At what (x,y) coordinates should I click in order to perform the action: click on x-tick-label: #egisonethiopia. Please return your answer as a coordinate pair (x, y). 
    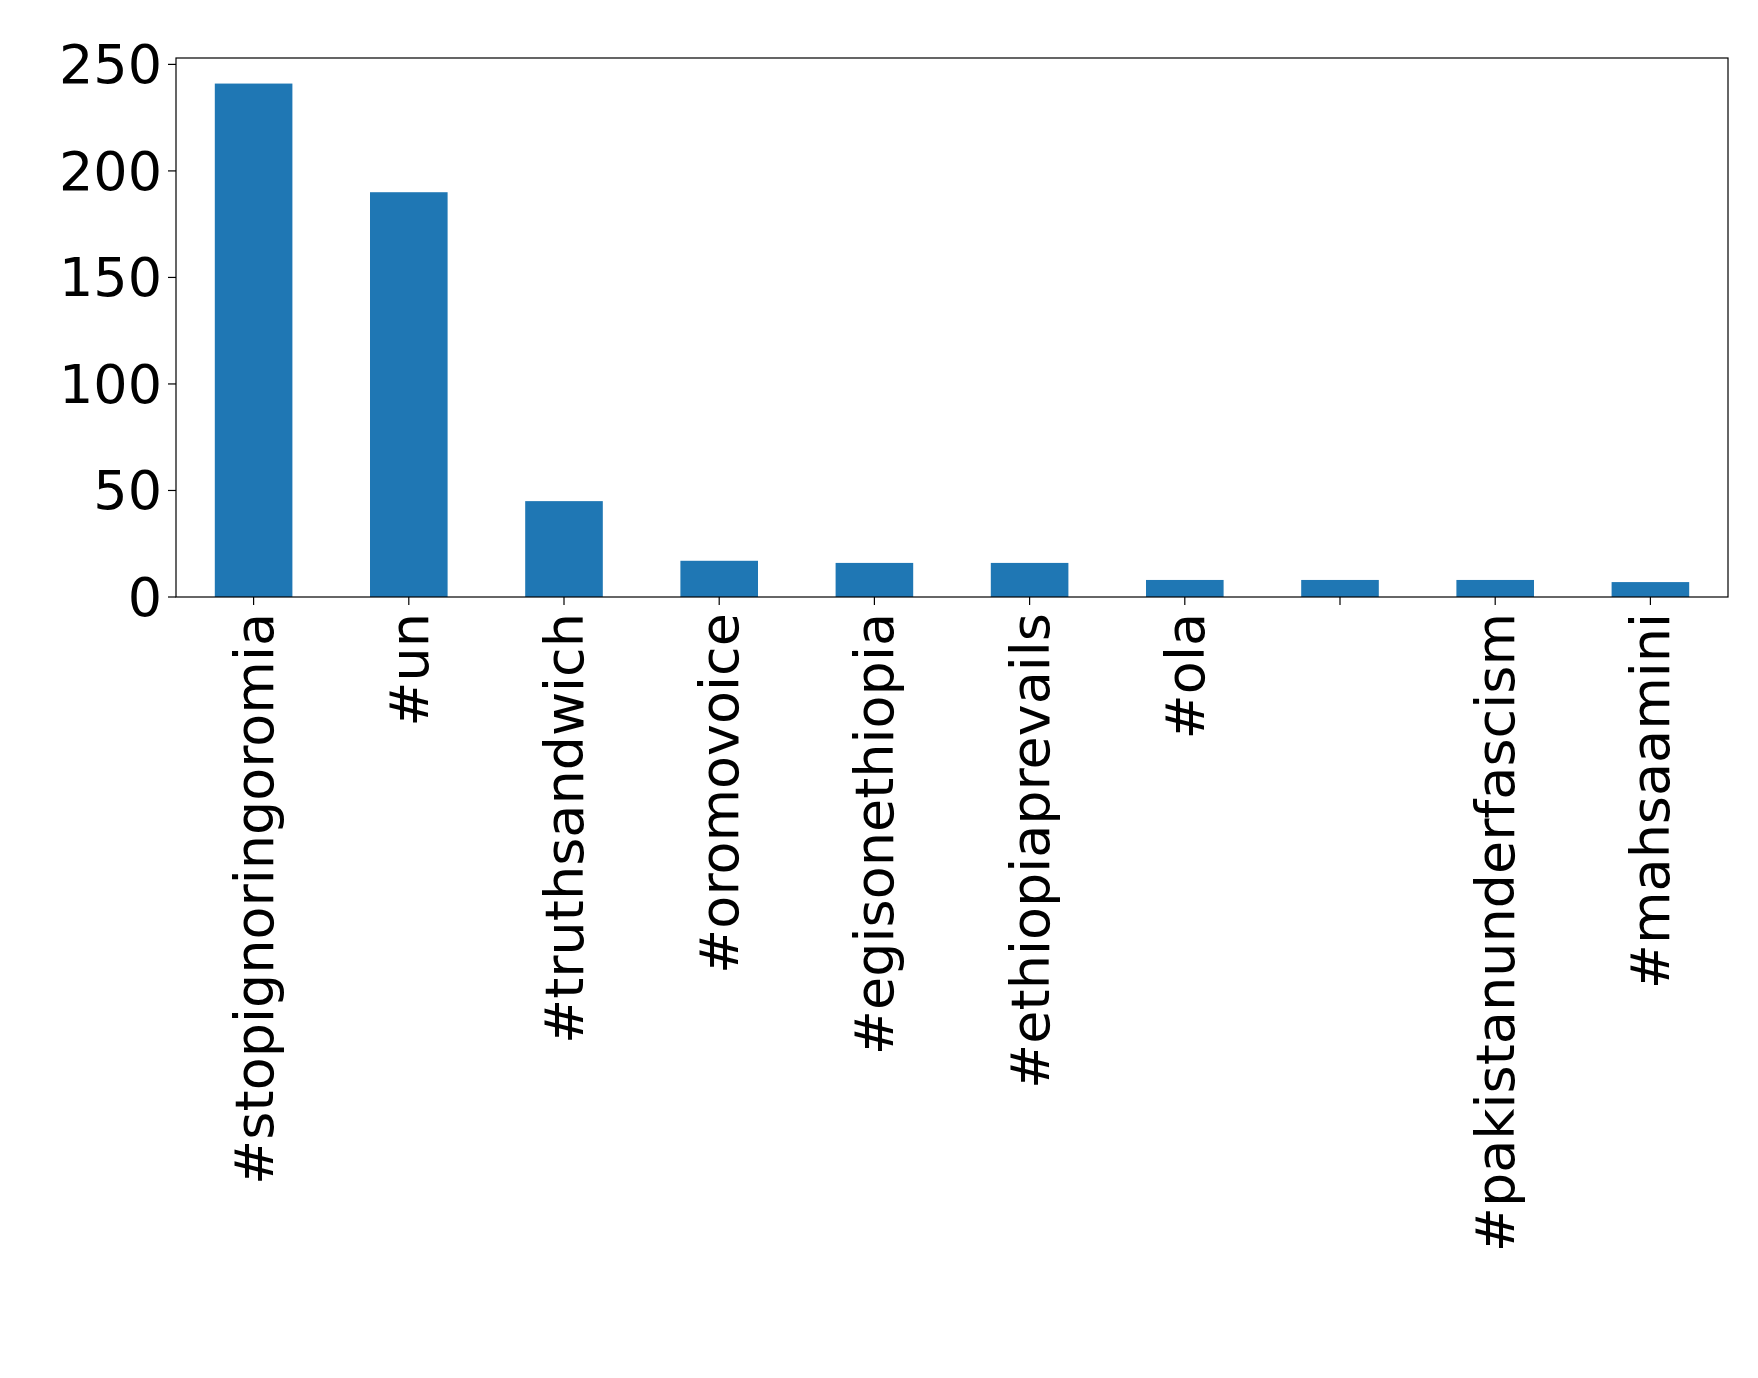
    Looking at the image, I should click on (875, 834).